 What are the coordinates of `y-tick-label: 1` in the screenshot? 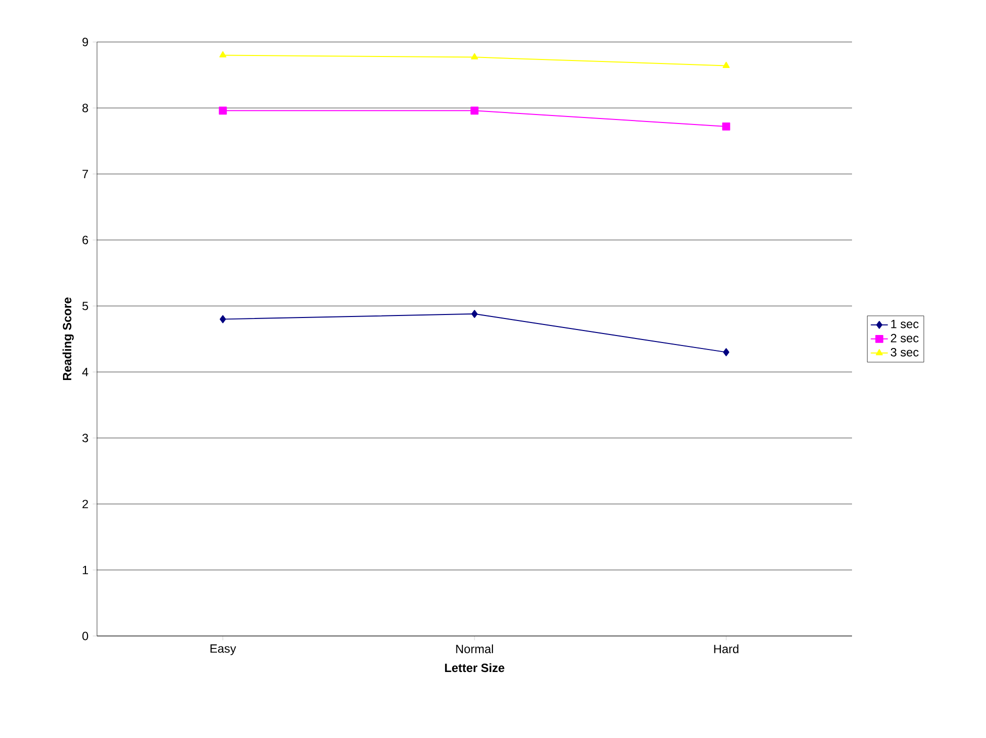 It's located at (85, 570).